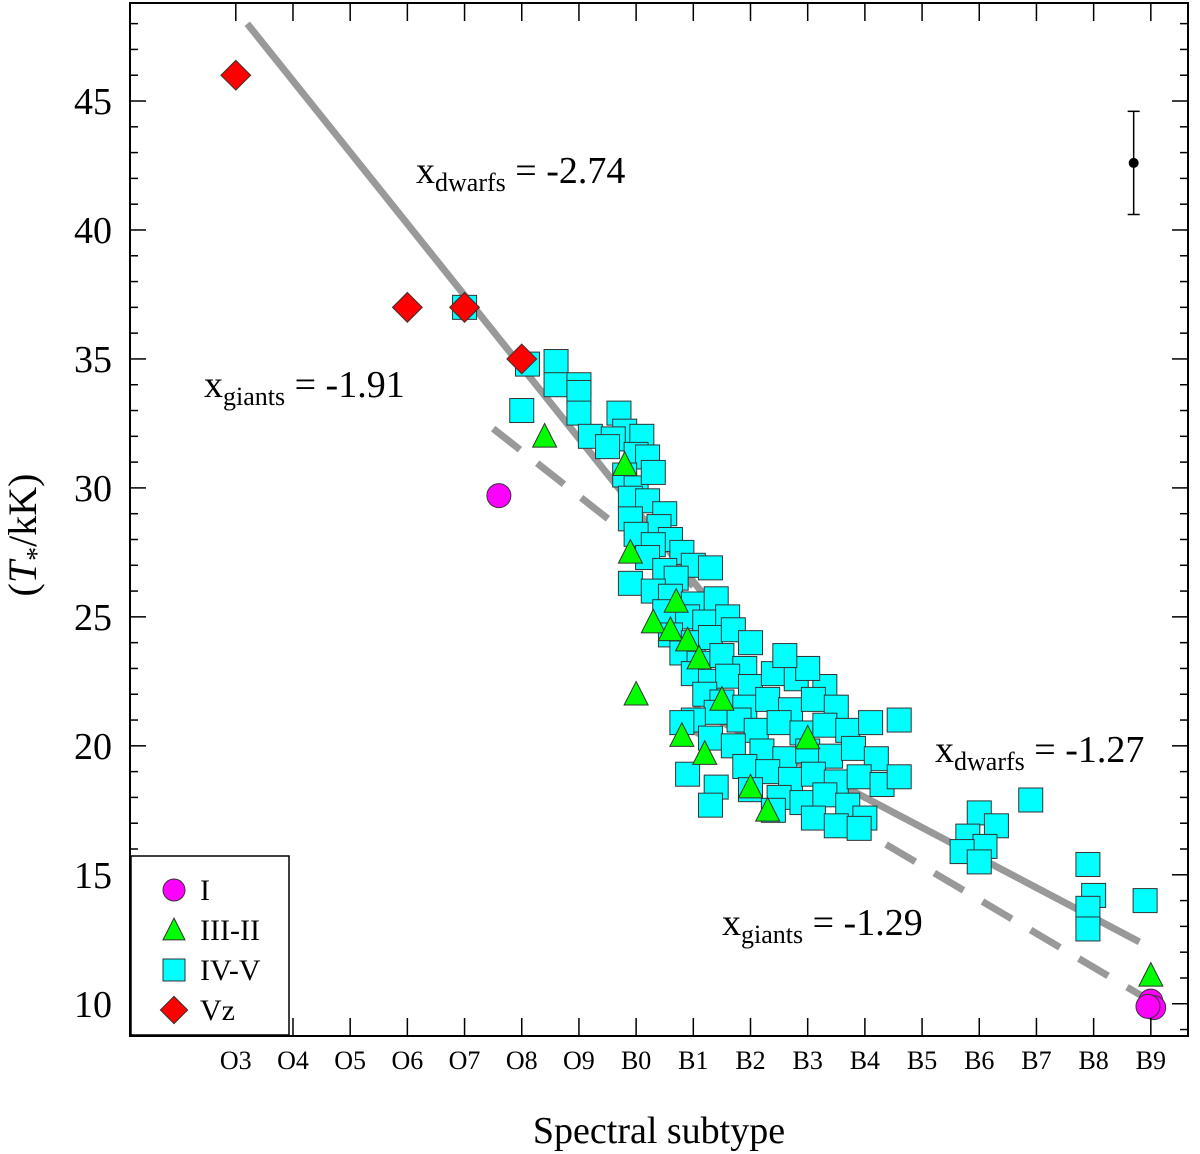 The width and height of the screenshot is (1200, 1154). Describe the element at coordinates (93, 489) in the screenshot. I see `y-tick-label-30: 30` at that location.